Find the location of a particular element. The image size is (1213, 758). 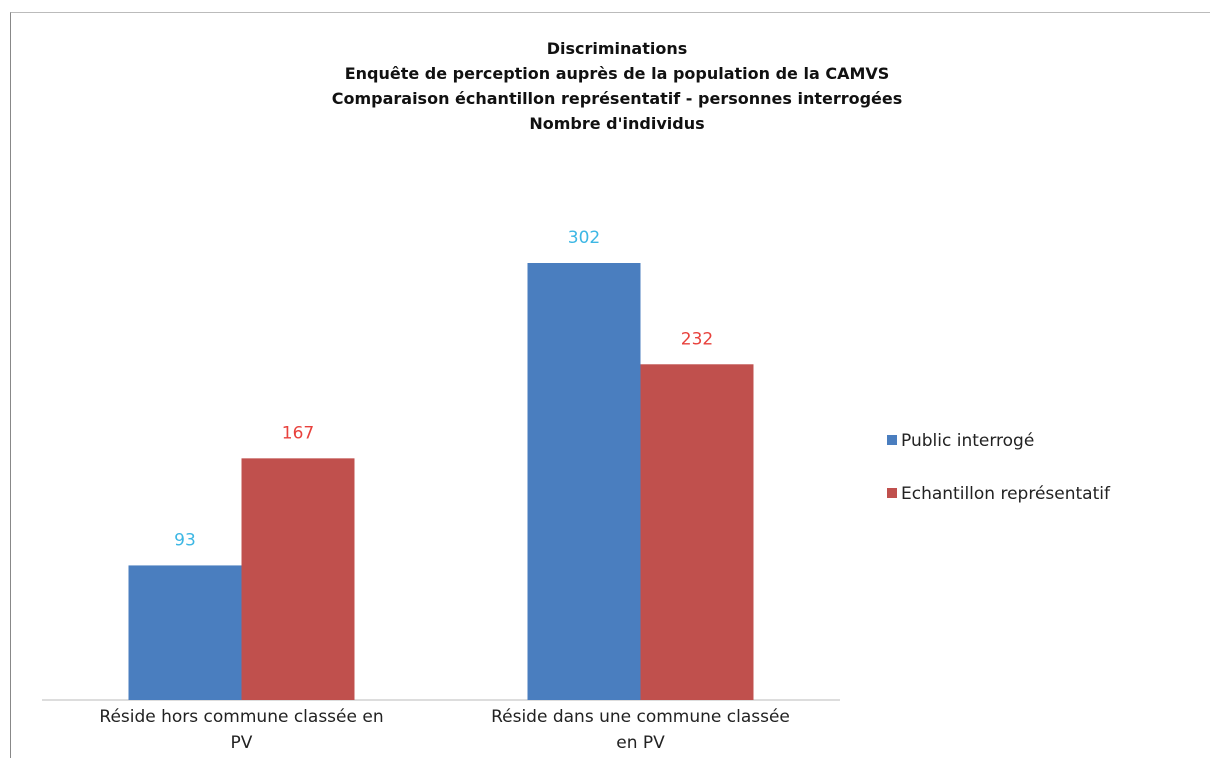

legend-label: Echantillon représentatif is located at coordinates (1006, 494).